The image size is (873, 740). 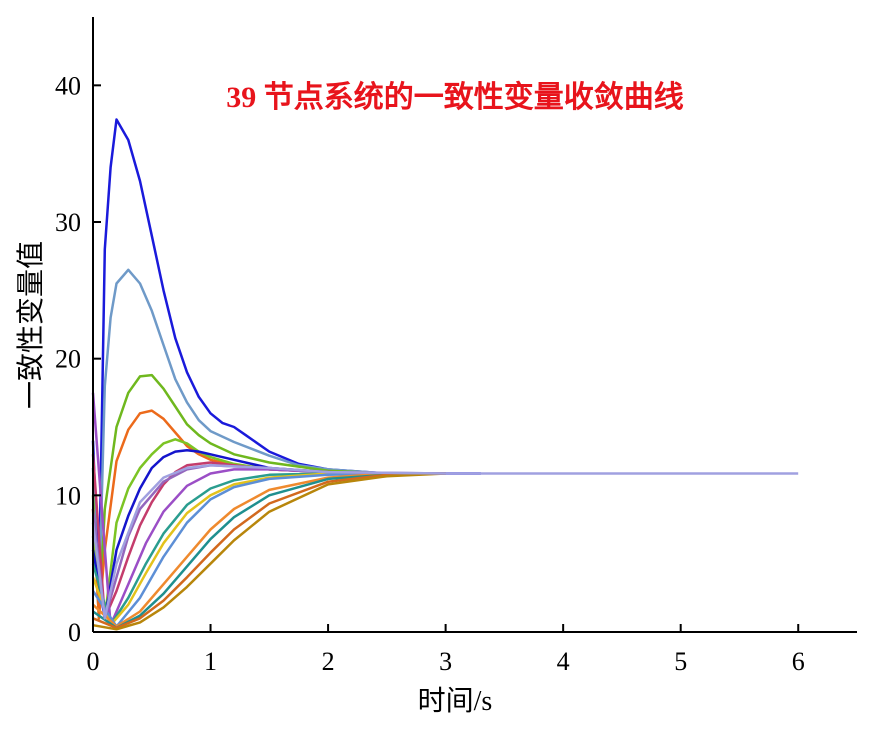 I want to click on chart-title: 39 节点系统的一致性变量收敛曲线, so click(x=455, y=97).